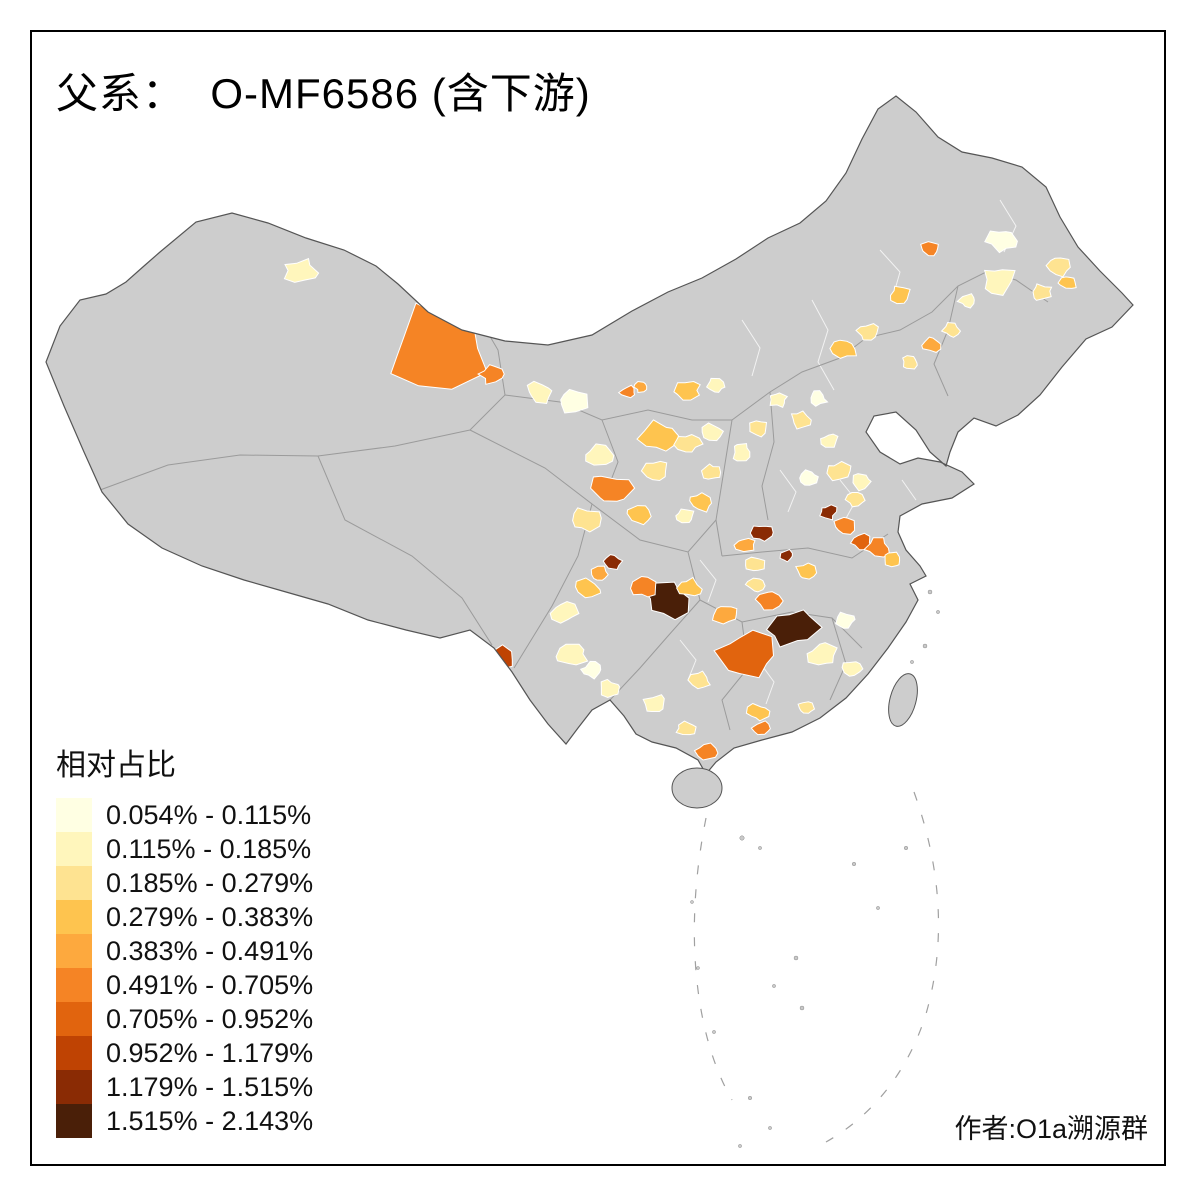  Describe the element at coordinates (116, 765) in the screenshot. I see `legend-title: 相对占比` at that location.